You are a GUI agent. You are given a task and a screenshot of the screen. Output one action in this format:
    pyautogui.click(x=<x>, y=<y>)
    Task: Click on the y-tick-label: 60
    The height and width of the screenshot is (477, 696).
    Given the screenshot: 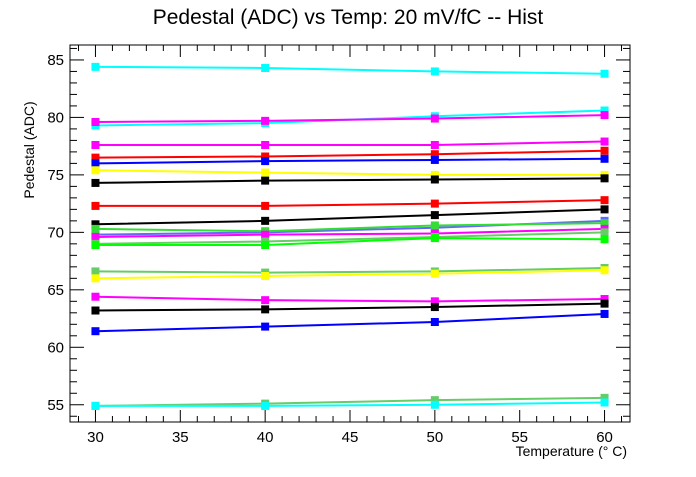 What is the action you would take?
    pyautogui.click(x=55, y=347)
    